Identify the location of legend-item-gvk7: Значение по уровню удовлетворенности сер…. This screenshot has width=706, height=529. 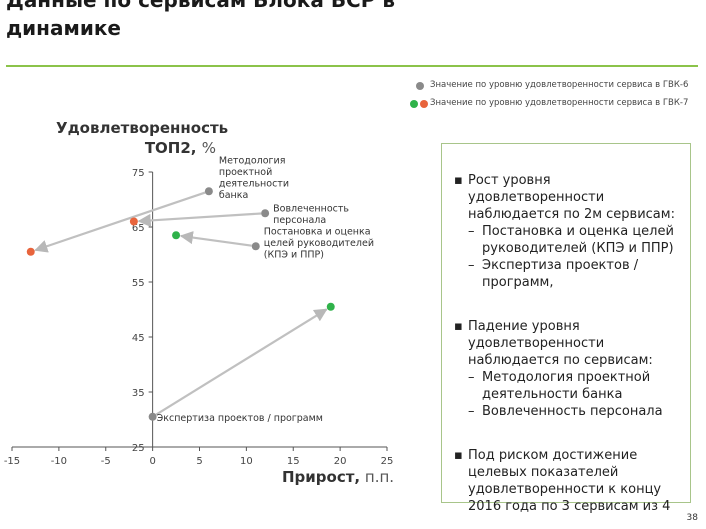
(557, 107).